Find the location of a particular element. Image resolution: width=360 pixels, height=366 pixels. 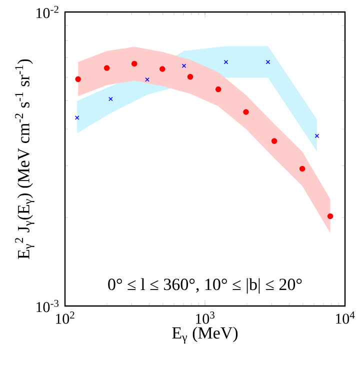

x-tick-label: 10$^{3}$ is located at coordinates (205, 318).